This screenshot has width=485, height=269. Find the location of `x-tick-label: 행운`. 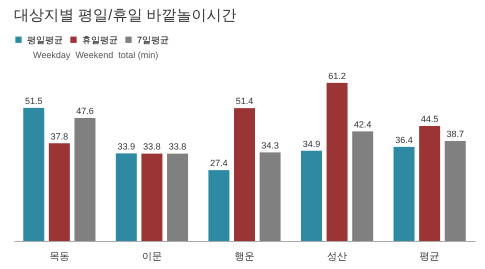

x-tick-label: 행운 is located at coordinates (244, 257).